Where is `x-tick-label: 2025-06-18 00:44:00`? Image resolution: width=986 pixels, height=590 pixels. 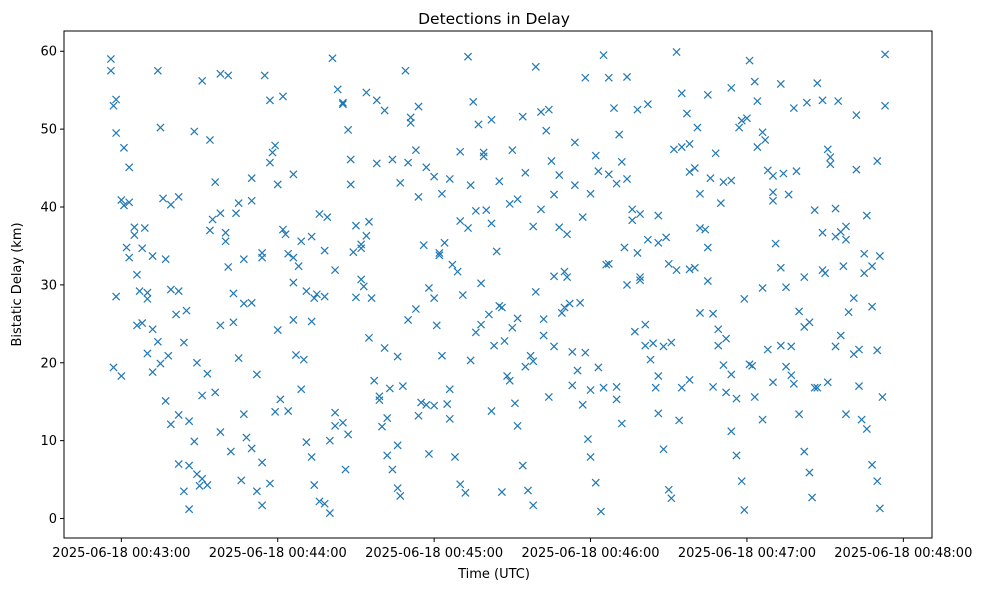
x-tick-label: 2025-06-18 00:44:00 is located at coordinates (278, 553).